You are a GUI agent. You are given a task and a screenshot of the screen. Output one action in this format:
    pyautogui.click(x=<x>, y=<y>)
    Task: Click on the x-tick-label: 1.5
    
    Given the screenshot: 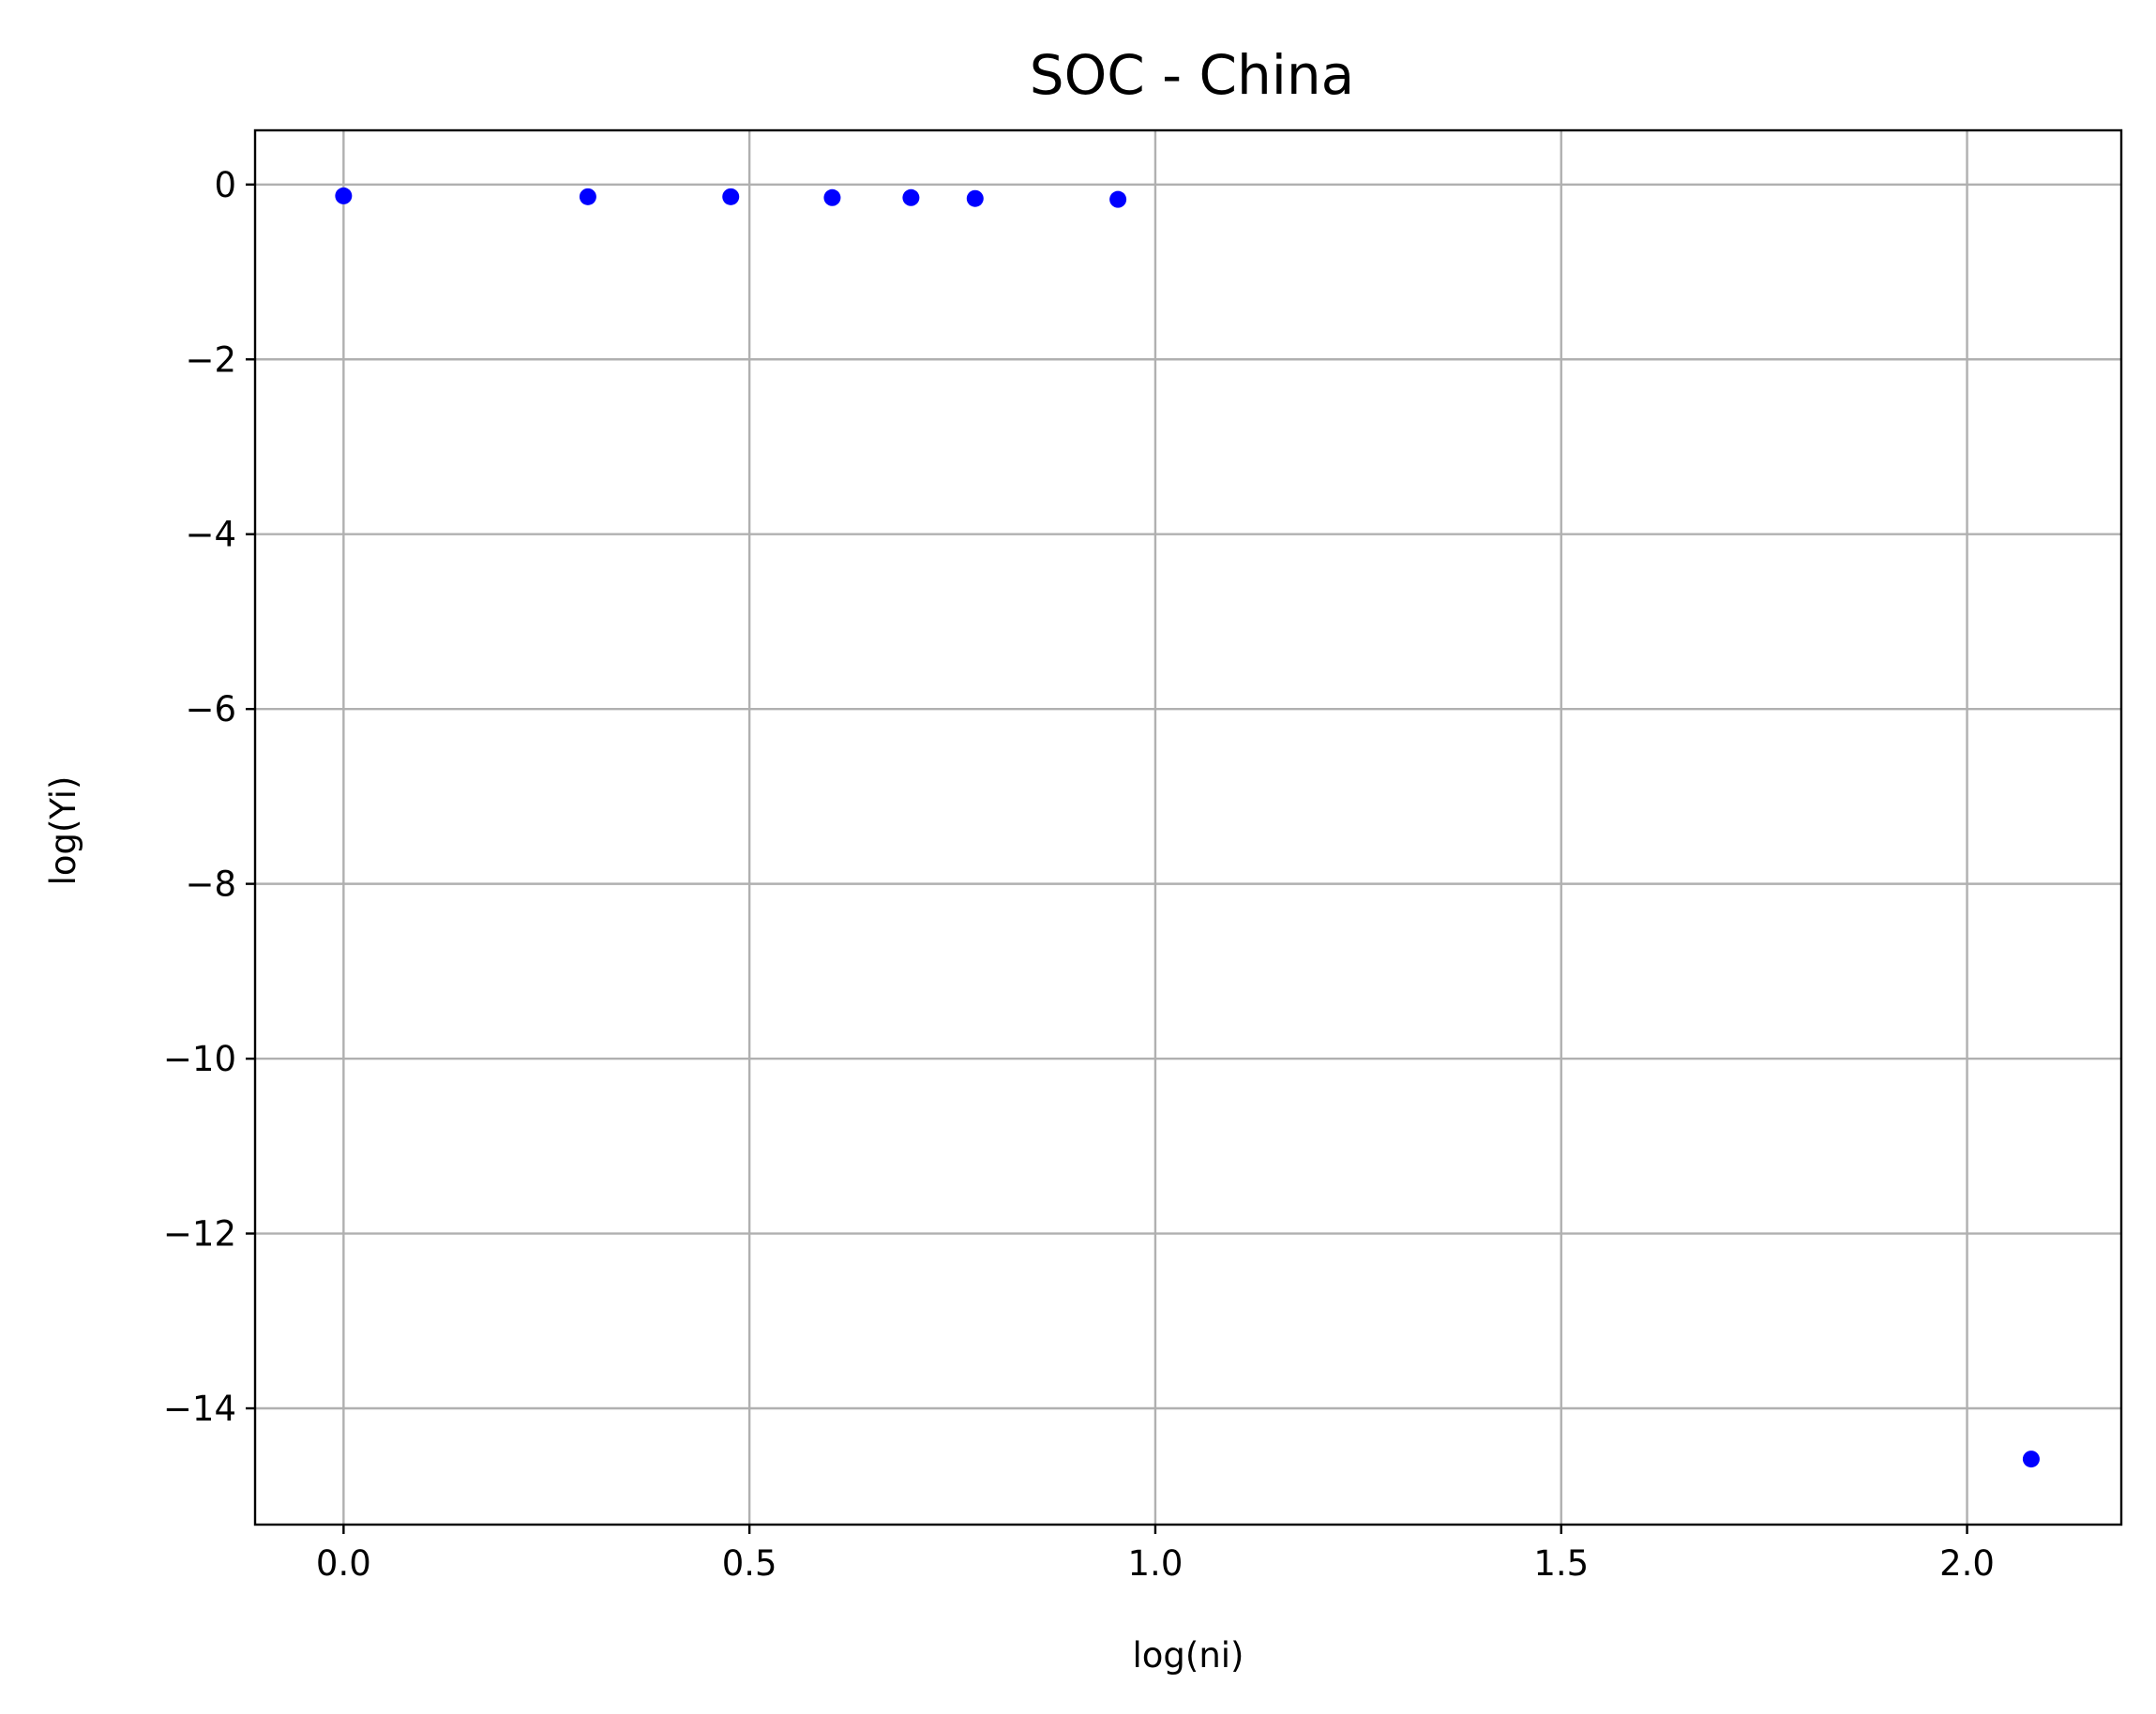 What is the action you would take?
    pyautogui.click(x=1561, y=1564)
    